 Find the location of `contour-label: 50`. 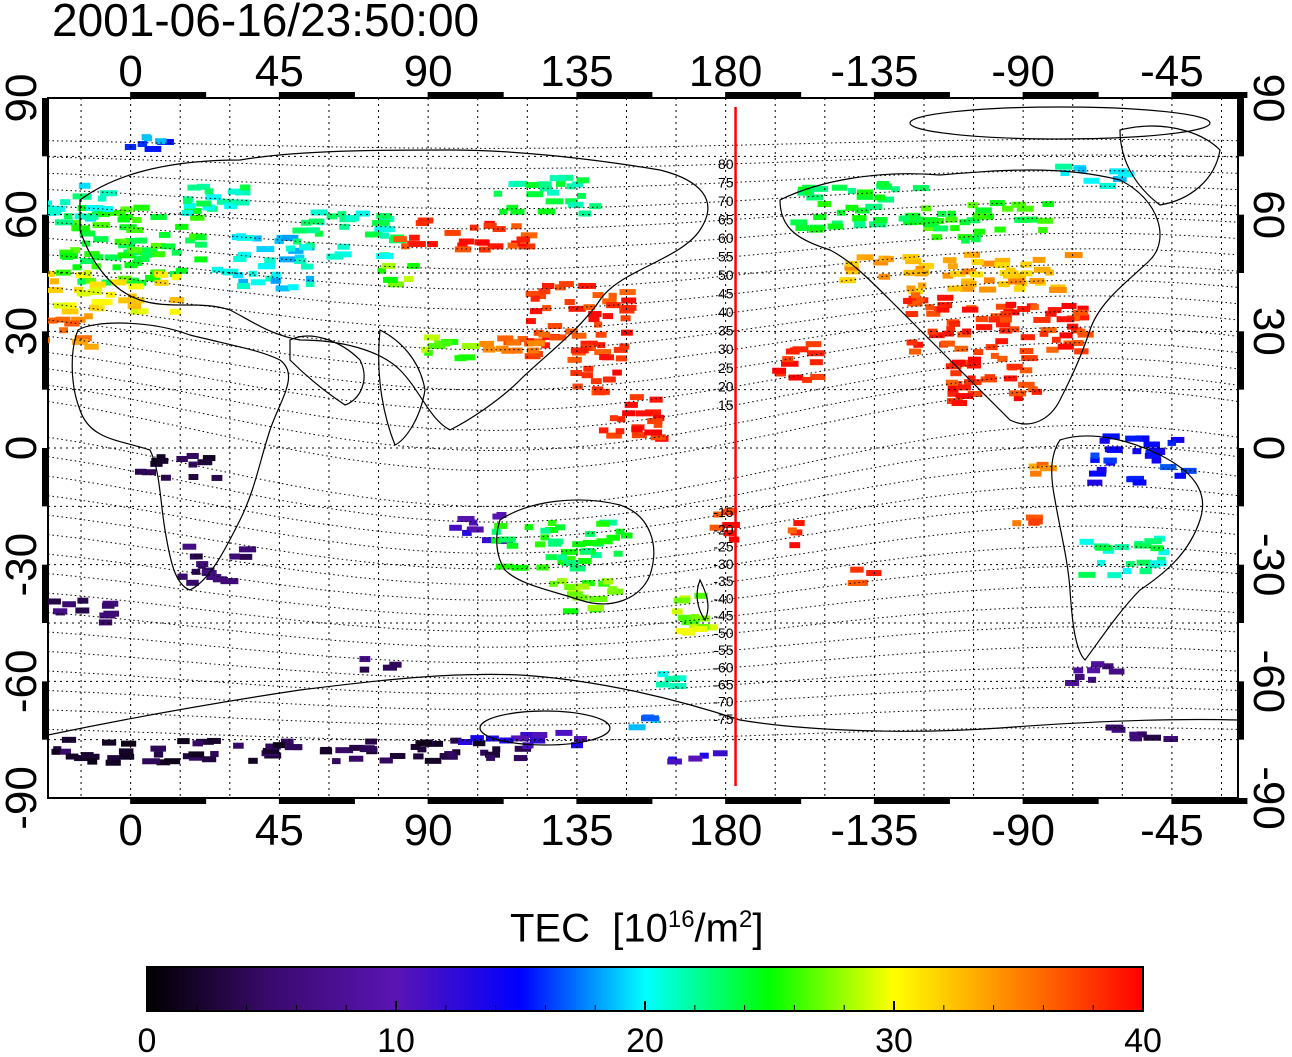

contour-label: 50 is located at coordinates (726, 275).